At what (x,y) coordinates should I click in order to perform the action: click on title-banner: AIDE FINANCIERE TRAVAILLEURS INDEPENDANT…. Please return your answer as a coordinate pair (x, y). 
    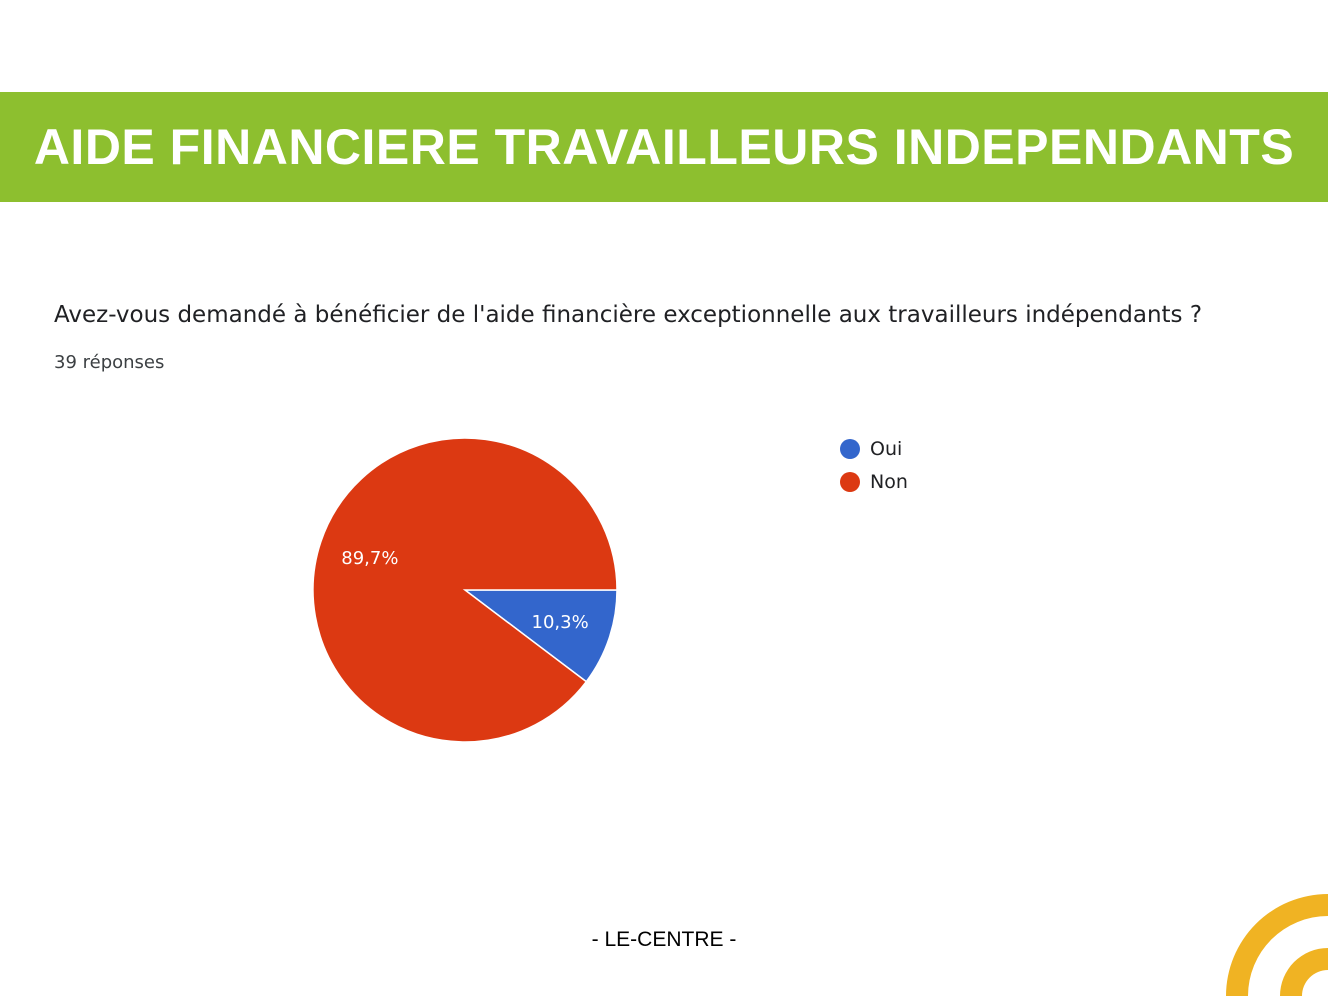
    Looking at the image, I should click on (664, 147).